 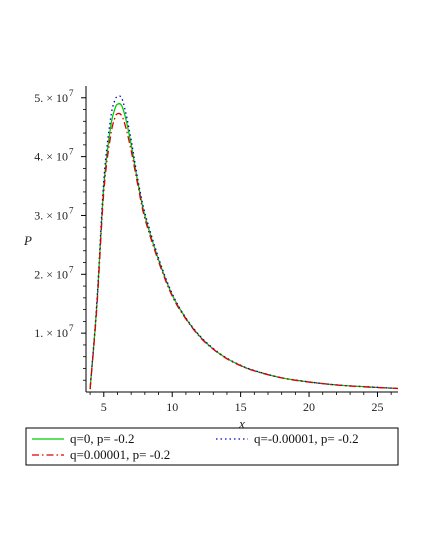 I want to click on y-tick-label: 3. × 10, so click(x=51, y=215).